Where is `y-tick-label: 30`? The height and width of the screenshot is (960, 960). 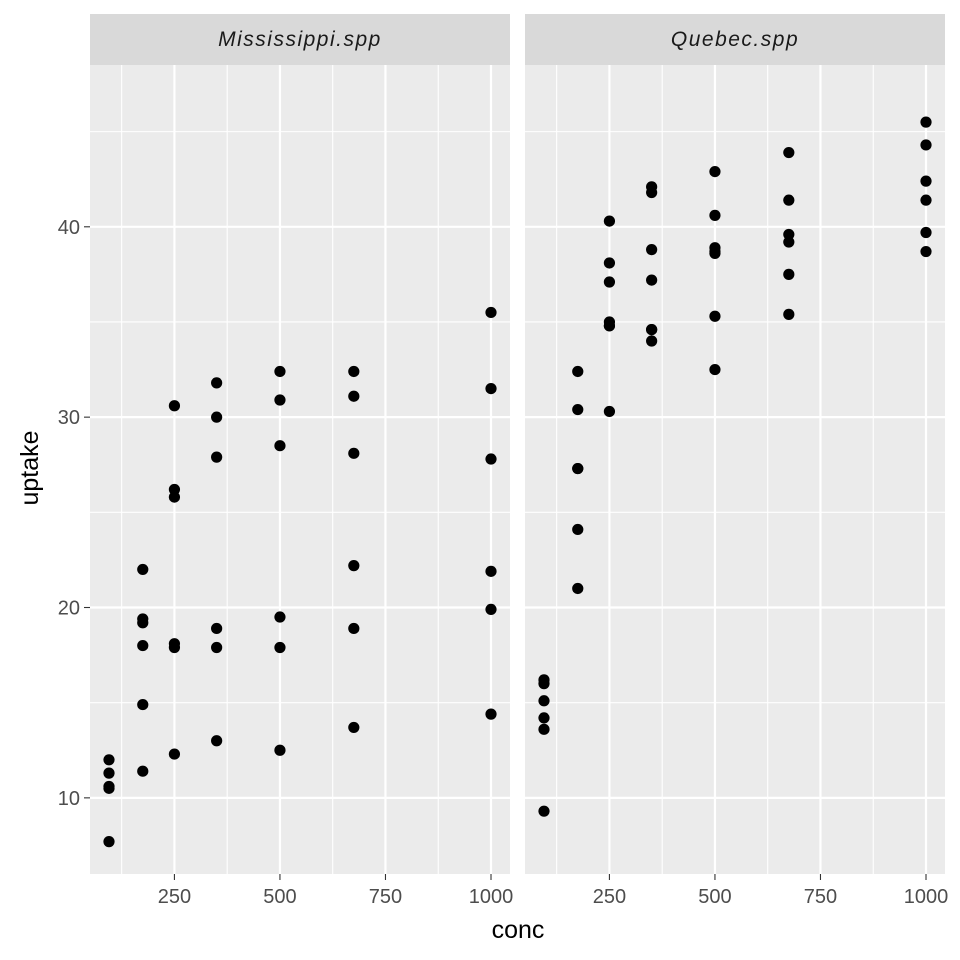 y-tick-label: 30 is located at coordinates (69, 418).